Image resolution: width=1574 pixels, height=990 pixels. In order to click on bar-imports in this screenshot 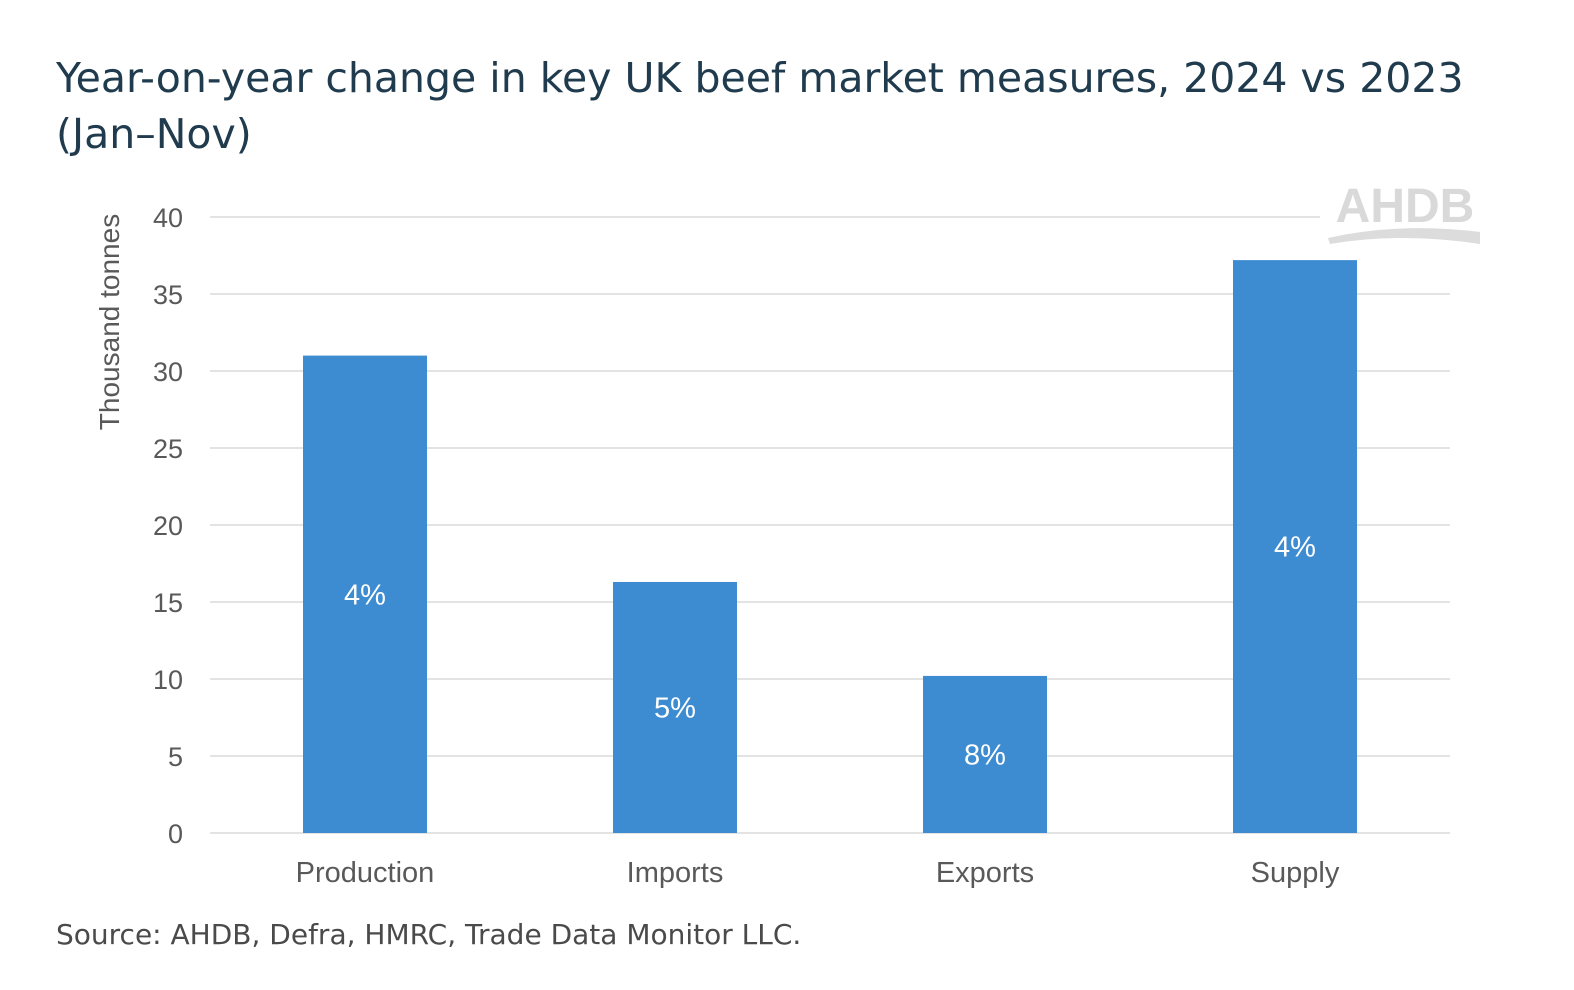, I will do `click(675, 707)`.